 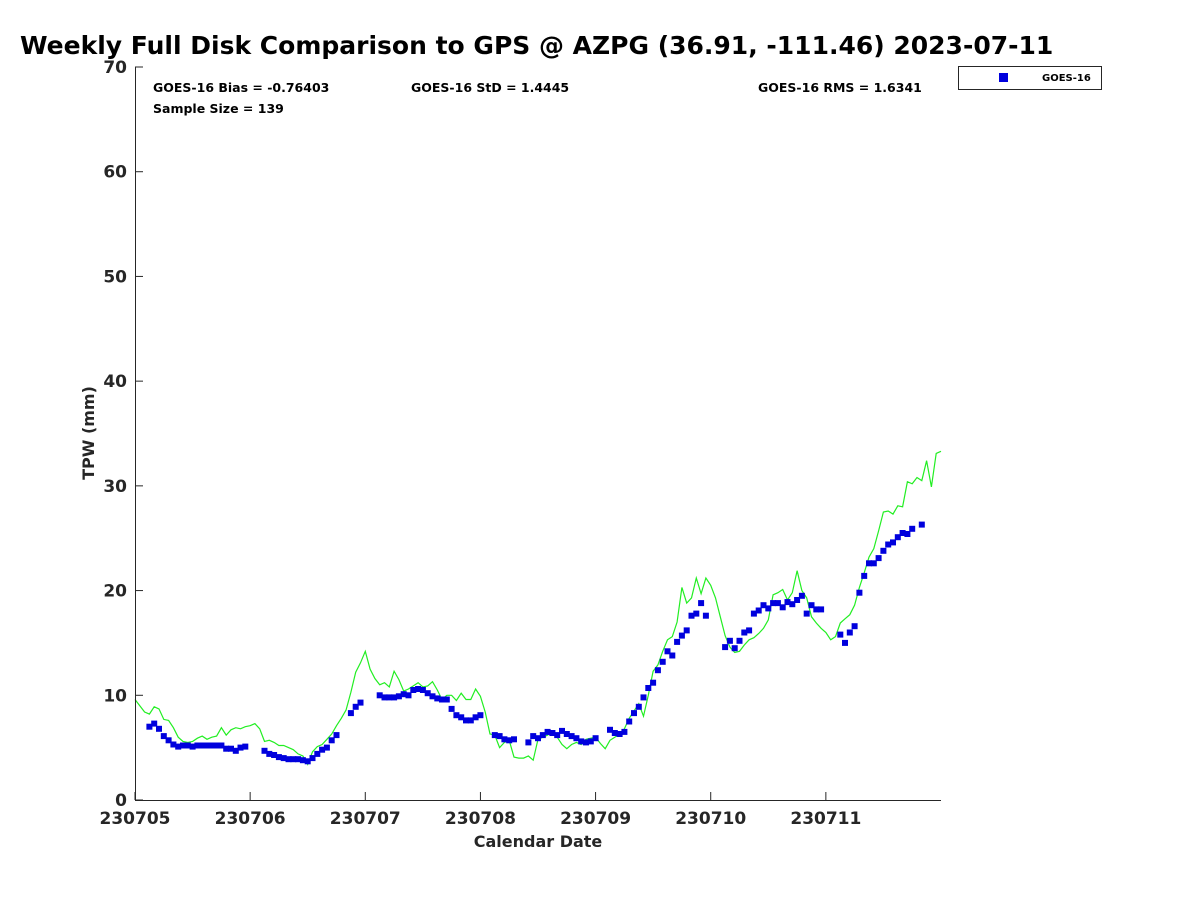 I want to click on legend: GOES-16, so click(x=1030, y=78).